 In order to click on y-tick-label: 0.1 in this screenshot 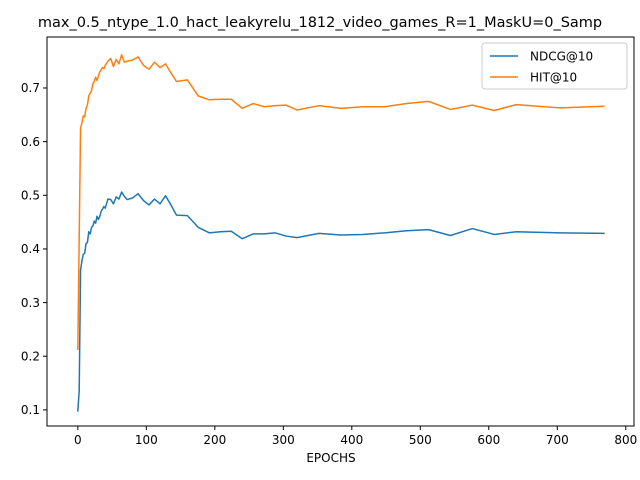, I will do `click(30, 410)`.